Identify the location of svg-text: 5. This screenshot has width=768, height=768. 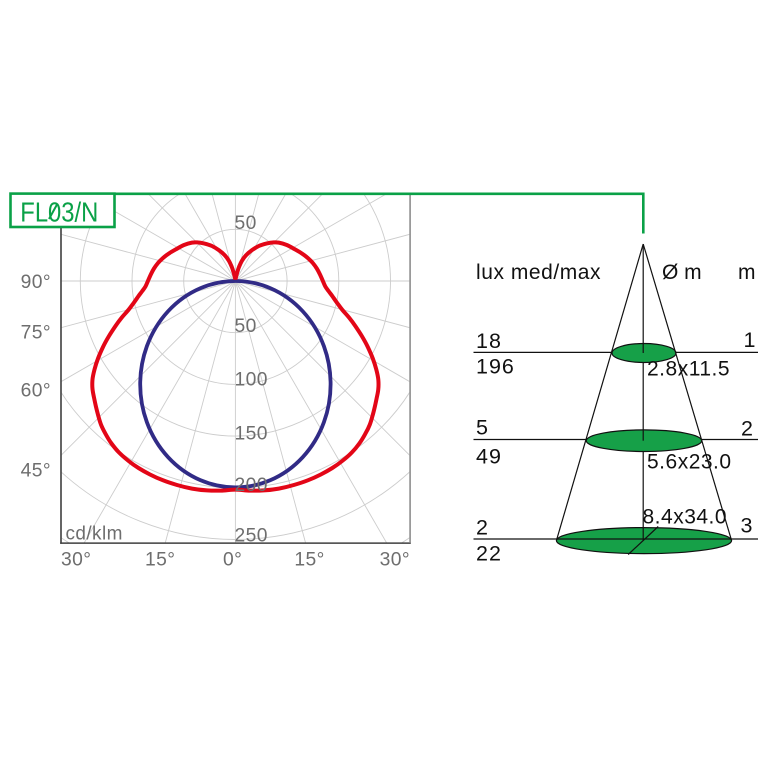
(482, 428).